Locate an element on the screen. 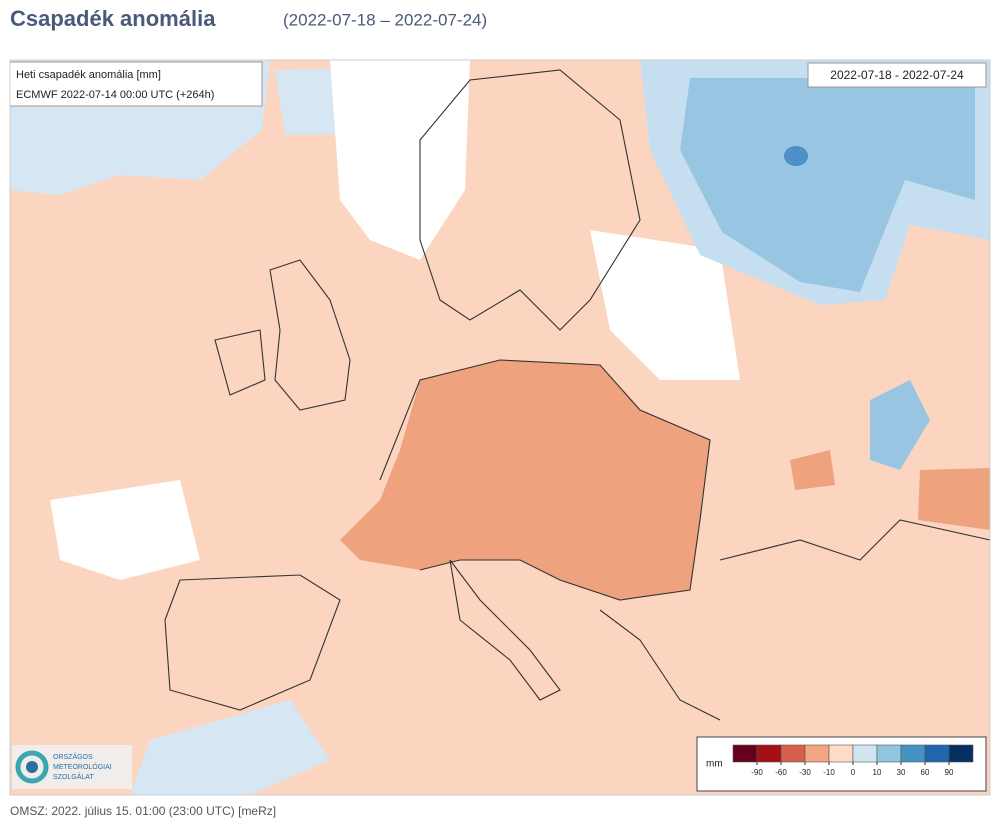 The height and width of the screenshot is (839, 1000). period-box is located at coordinates (897, 75).